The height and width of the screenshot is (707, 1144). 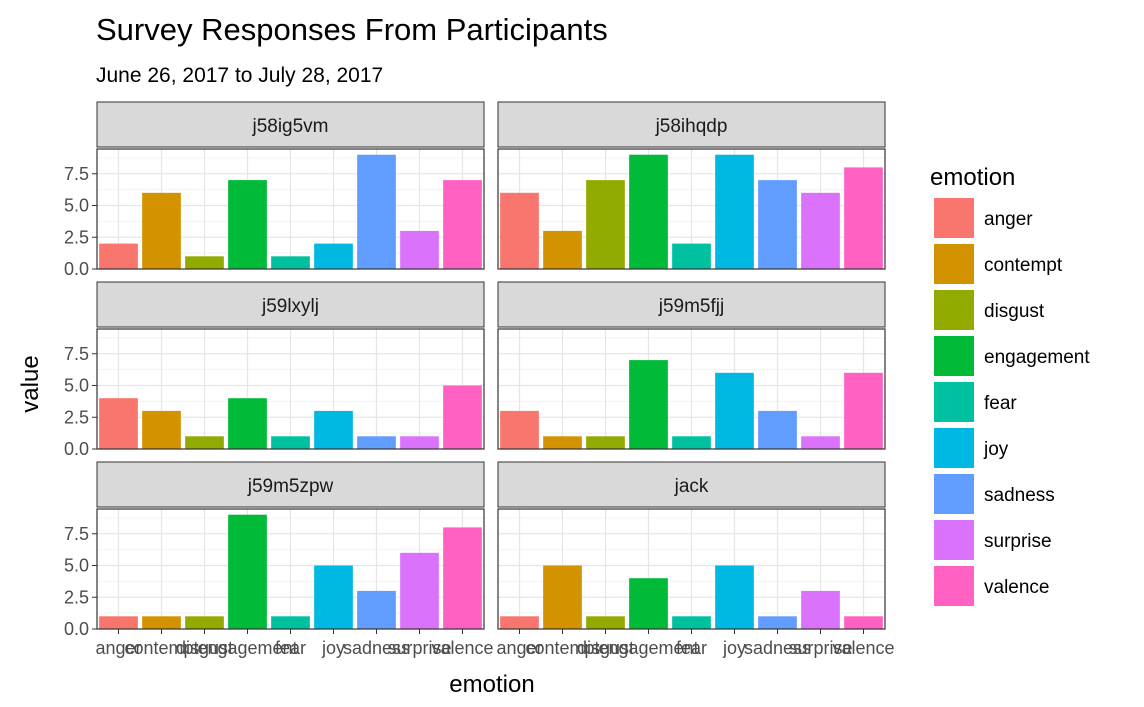 What do you see at coordinates (376, 609) in the screenshot?
I see `bar-j59m5zpw-sadness` at bounding box center [376, 609].